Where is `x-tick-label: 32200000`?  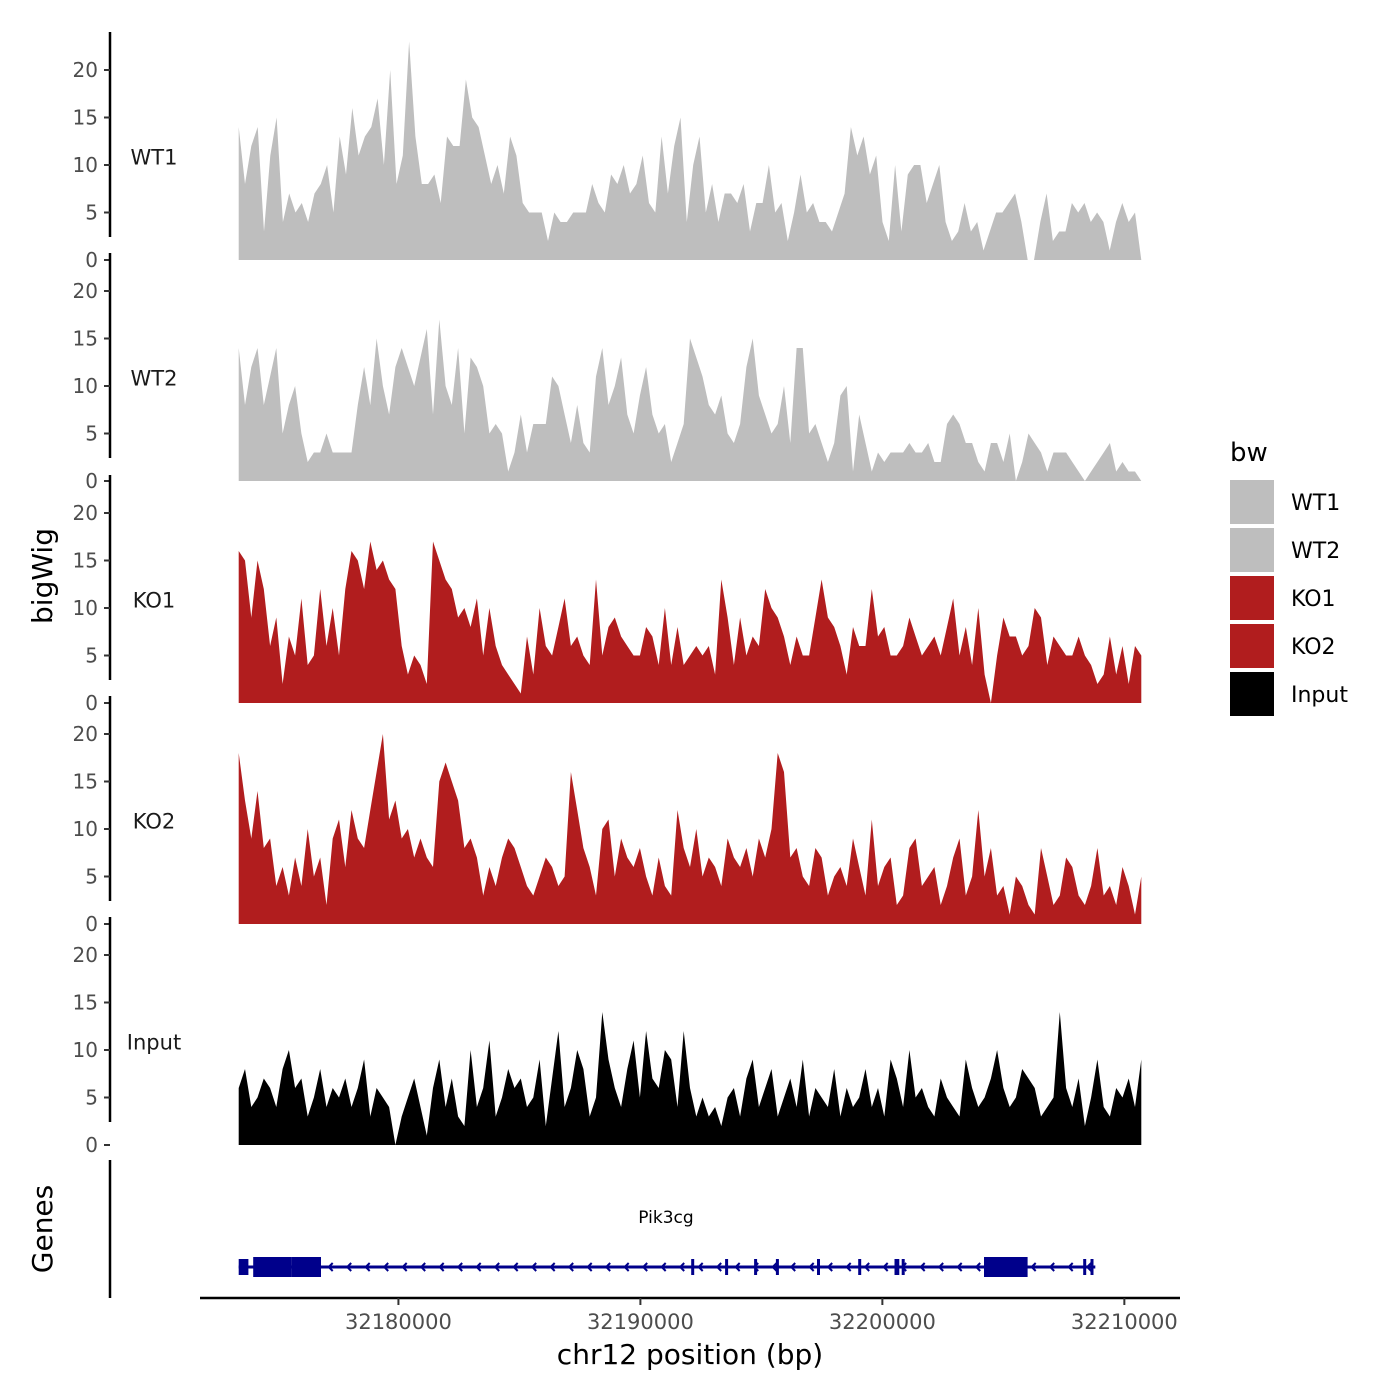
x-tick-label: 32200000 is located at coordinates (882, 1322).